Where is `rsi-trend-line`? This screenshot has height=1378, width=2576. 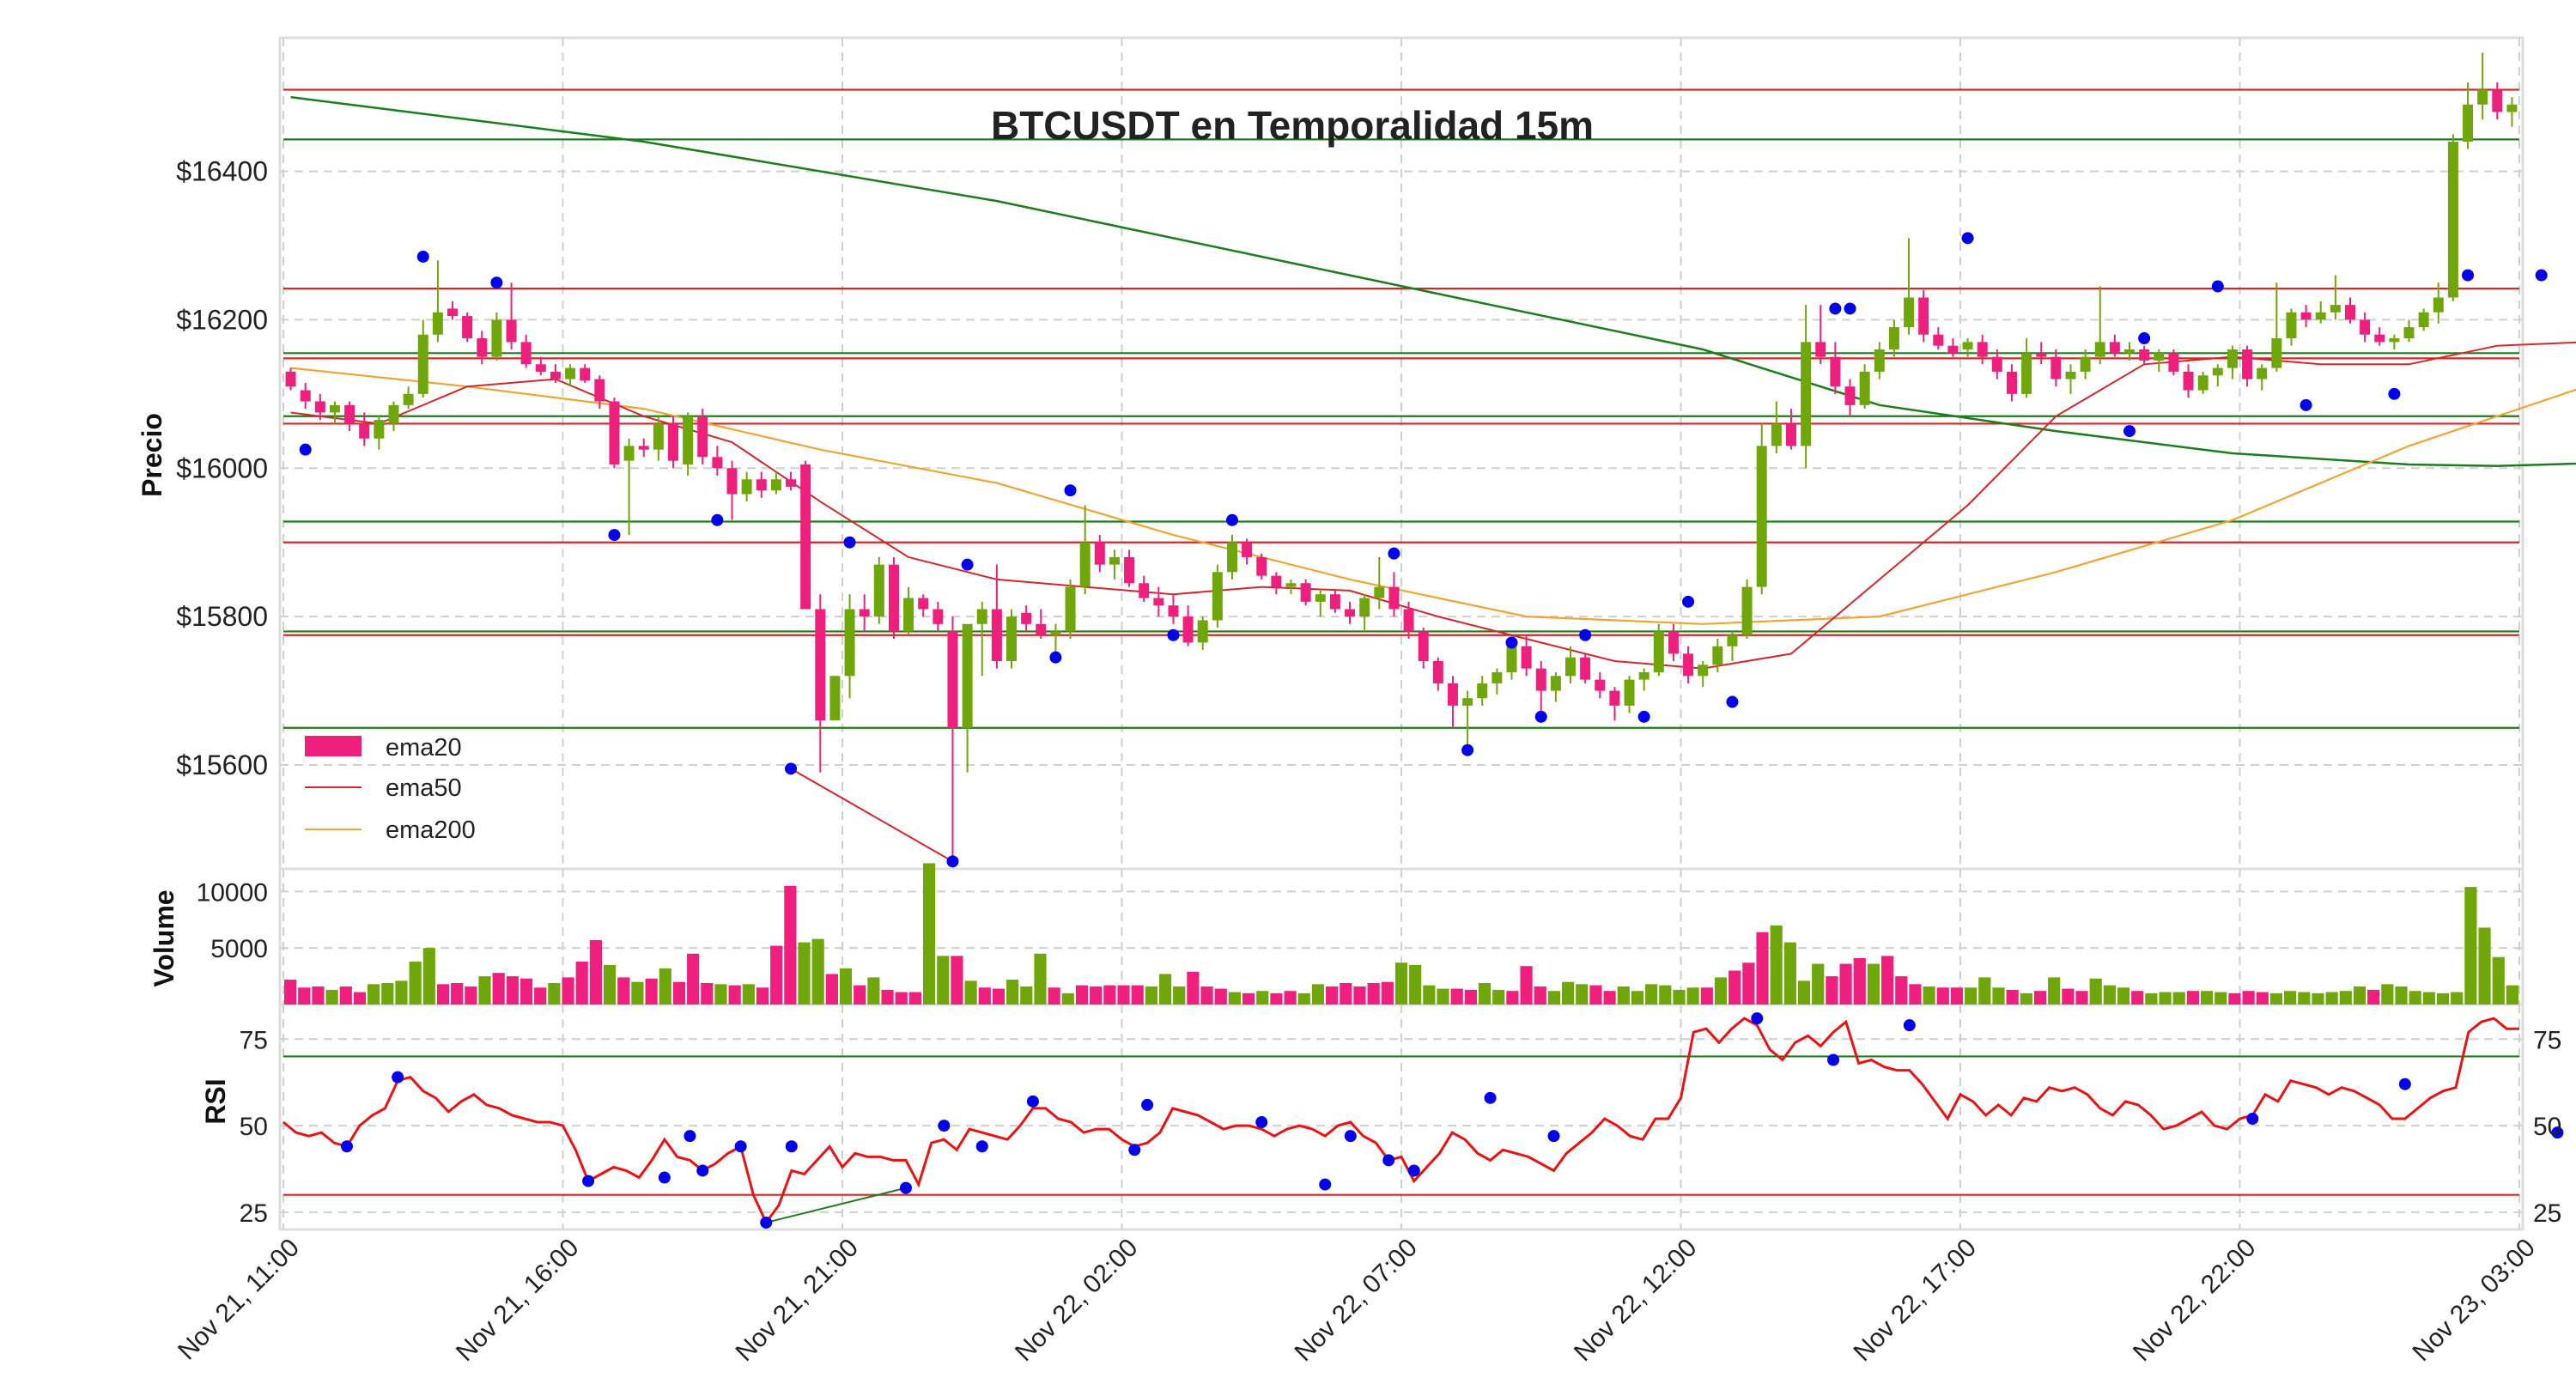 rsi-trend-line is located at coordinates (836, 1205).